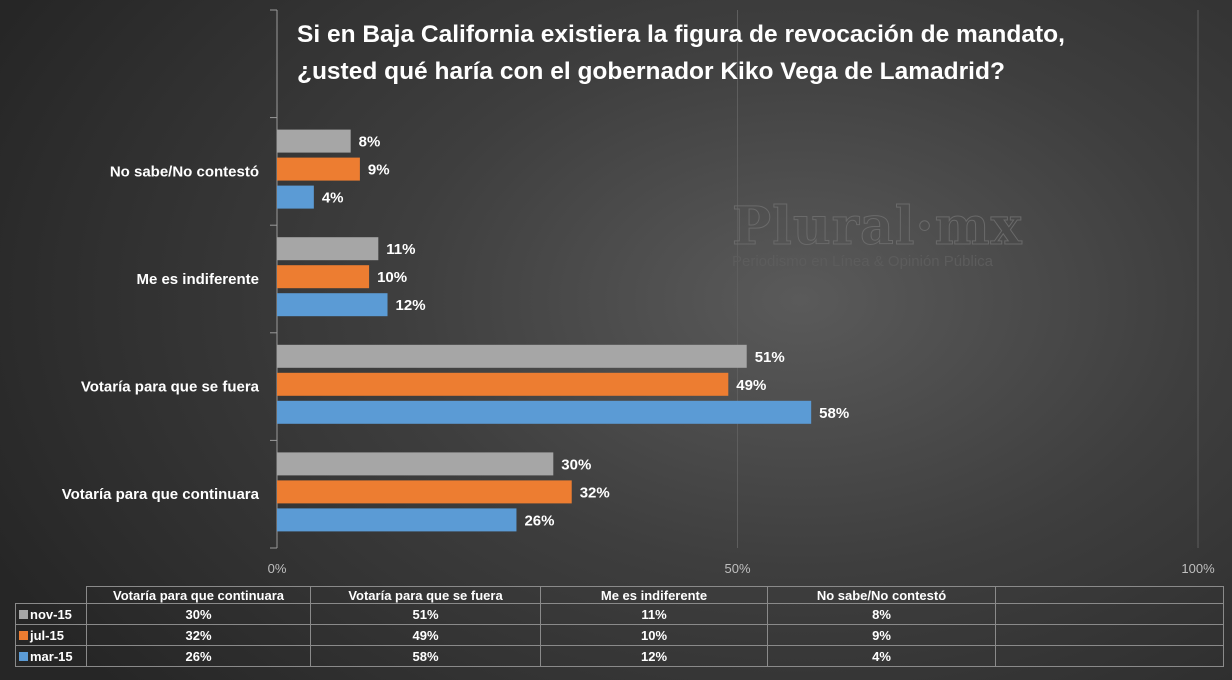 The image size is (1232, 680). What do you see at coordinates (881, 595) in the screenshot?
I see `table-header-cell: No sabe/No contestó` at bounding box center [881, 595].